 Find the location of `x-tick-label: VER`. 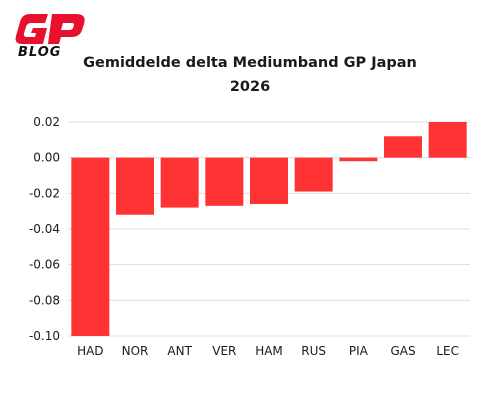

x-tick-label: VER is located at coordinates (224, 351).